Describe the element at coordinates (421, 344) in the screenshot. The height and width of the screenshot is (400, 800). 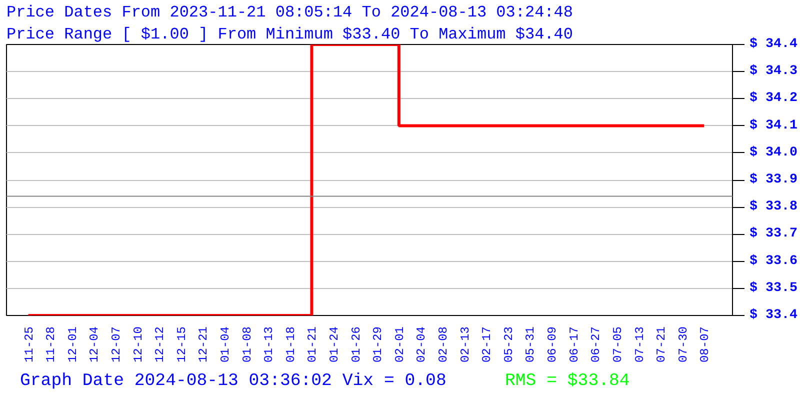
I see `x-tick-label: 02-04` at that location.